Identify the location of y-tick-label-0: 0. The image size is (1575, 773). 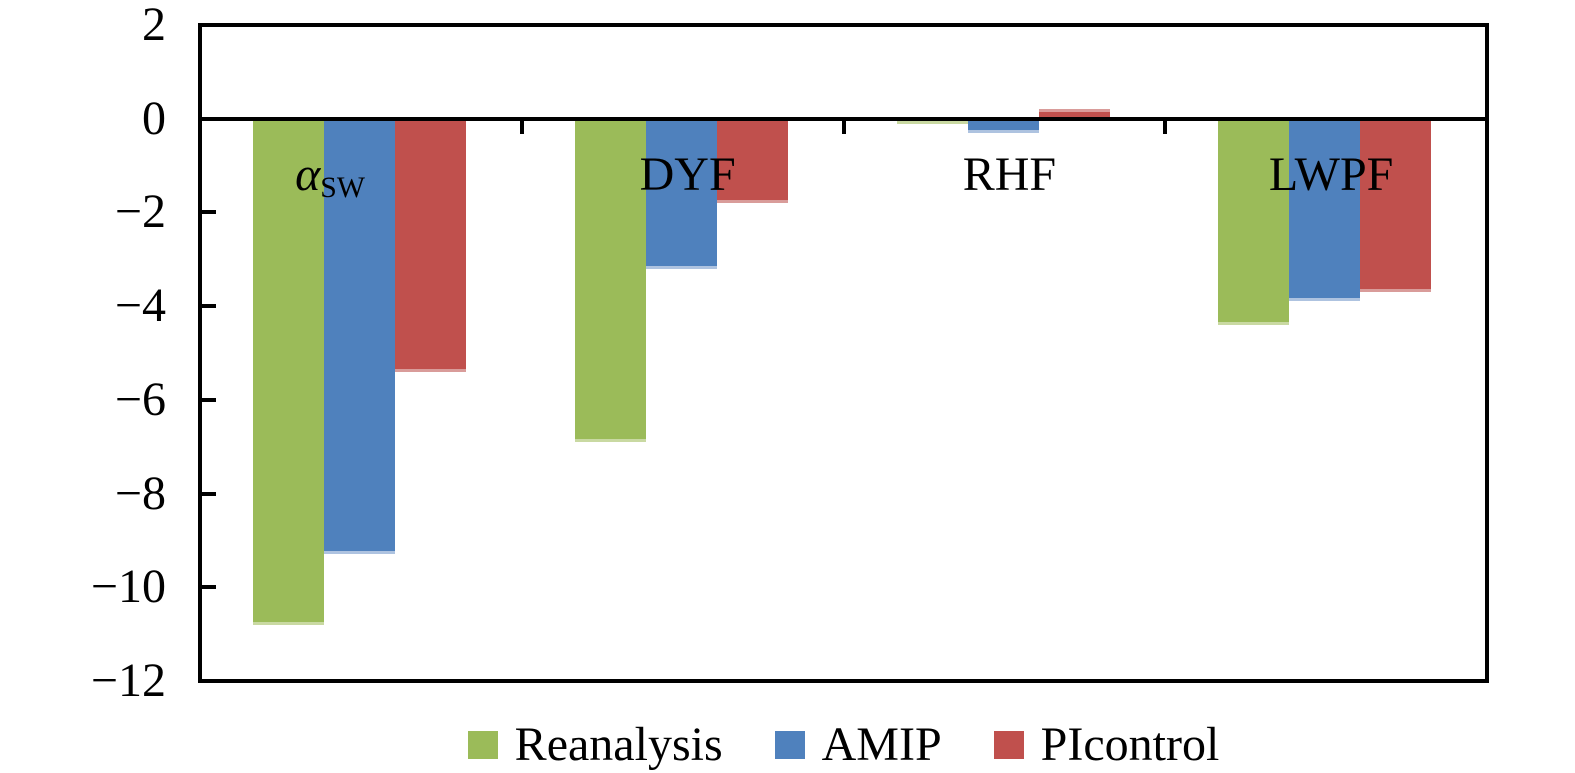
(154, 118).